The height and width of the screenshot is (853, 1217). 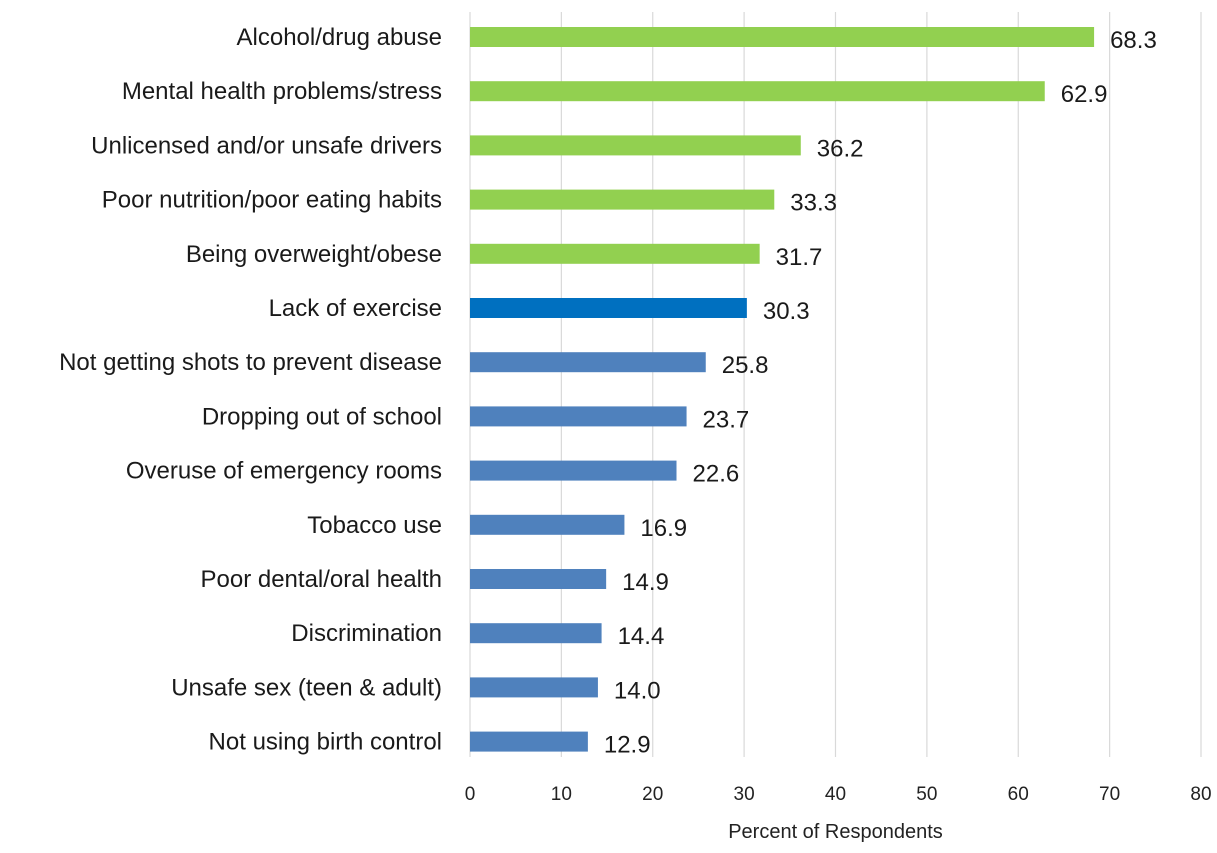 I want to click on category-label: Lack of exercise, so click(x=355, y=308).